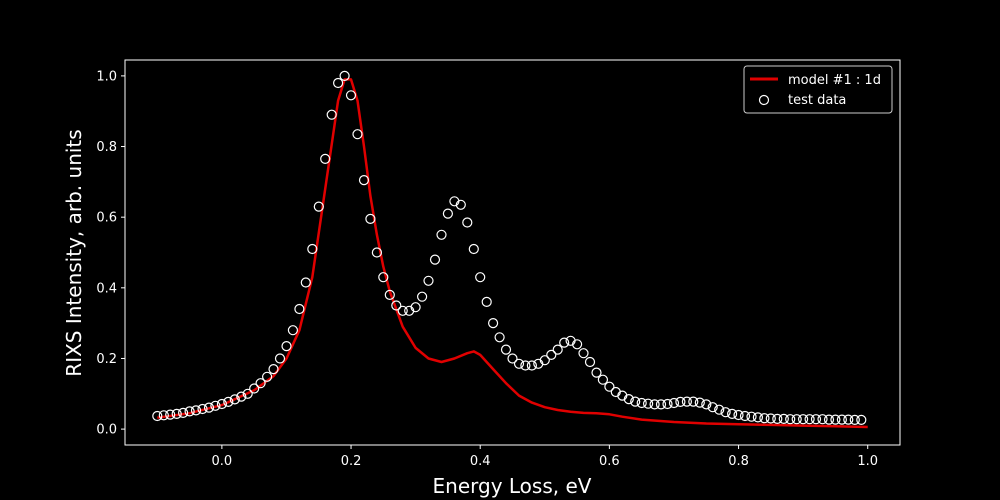 The width and height of the screenshot is (1000, 500). Describe the element at coordinates (512, 486) in the screenshot. I see `x-axis-label: Energy Loss, eV` at that location.